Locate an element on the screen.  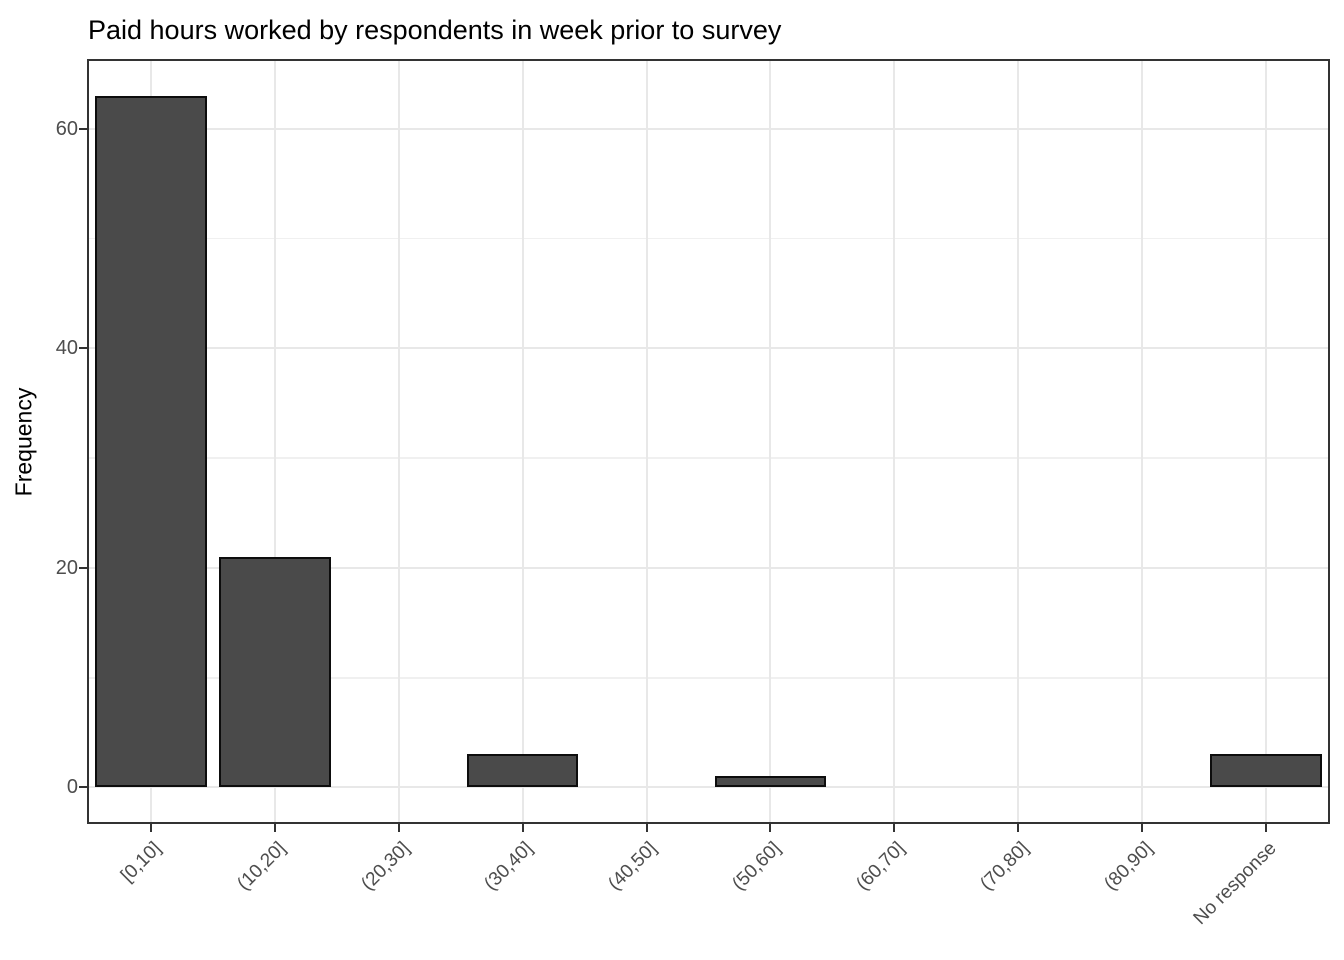
x-tick-label: [0,10] is located at coordinates (141, 862).